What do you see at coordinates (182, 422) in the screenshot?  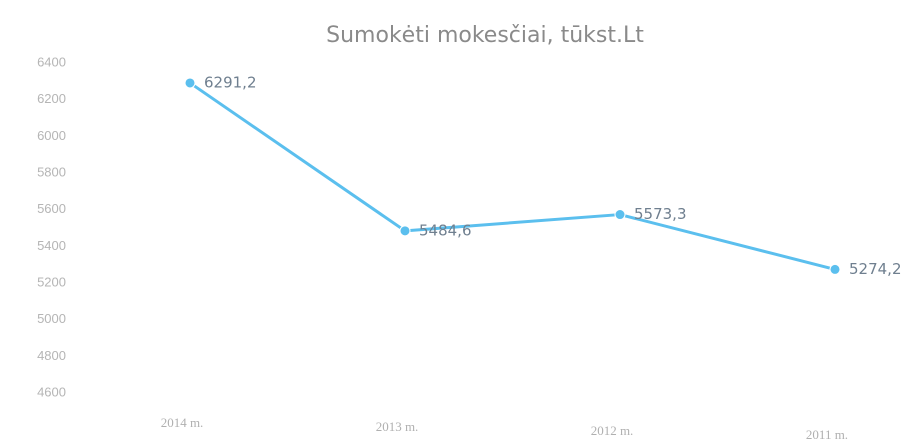 I see `x-tick-label: 2014 m.` at bounding box center [182, 422].